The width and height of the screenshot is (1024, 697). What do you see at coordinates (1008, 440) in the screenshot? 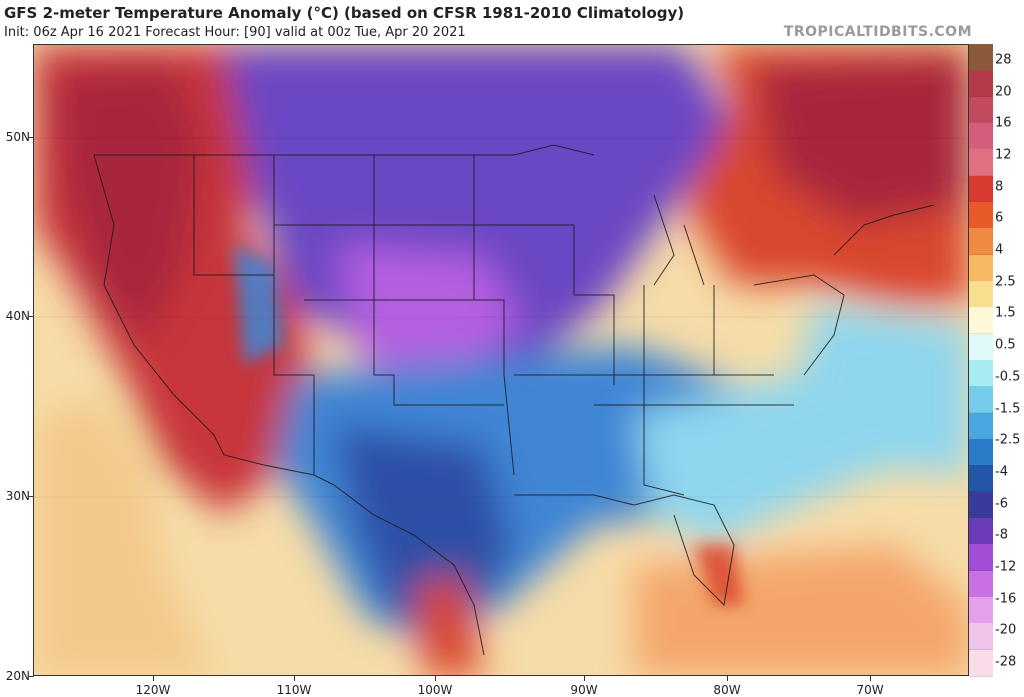
I see `colorbar-label: -2.5` at bounding box center [1008, 440].